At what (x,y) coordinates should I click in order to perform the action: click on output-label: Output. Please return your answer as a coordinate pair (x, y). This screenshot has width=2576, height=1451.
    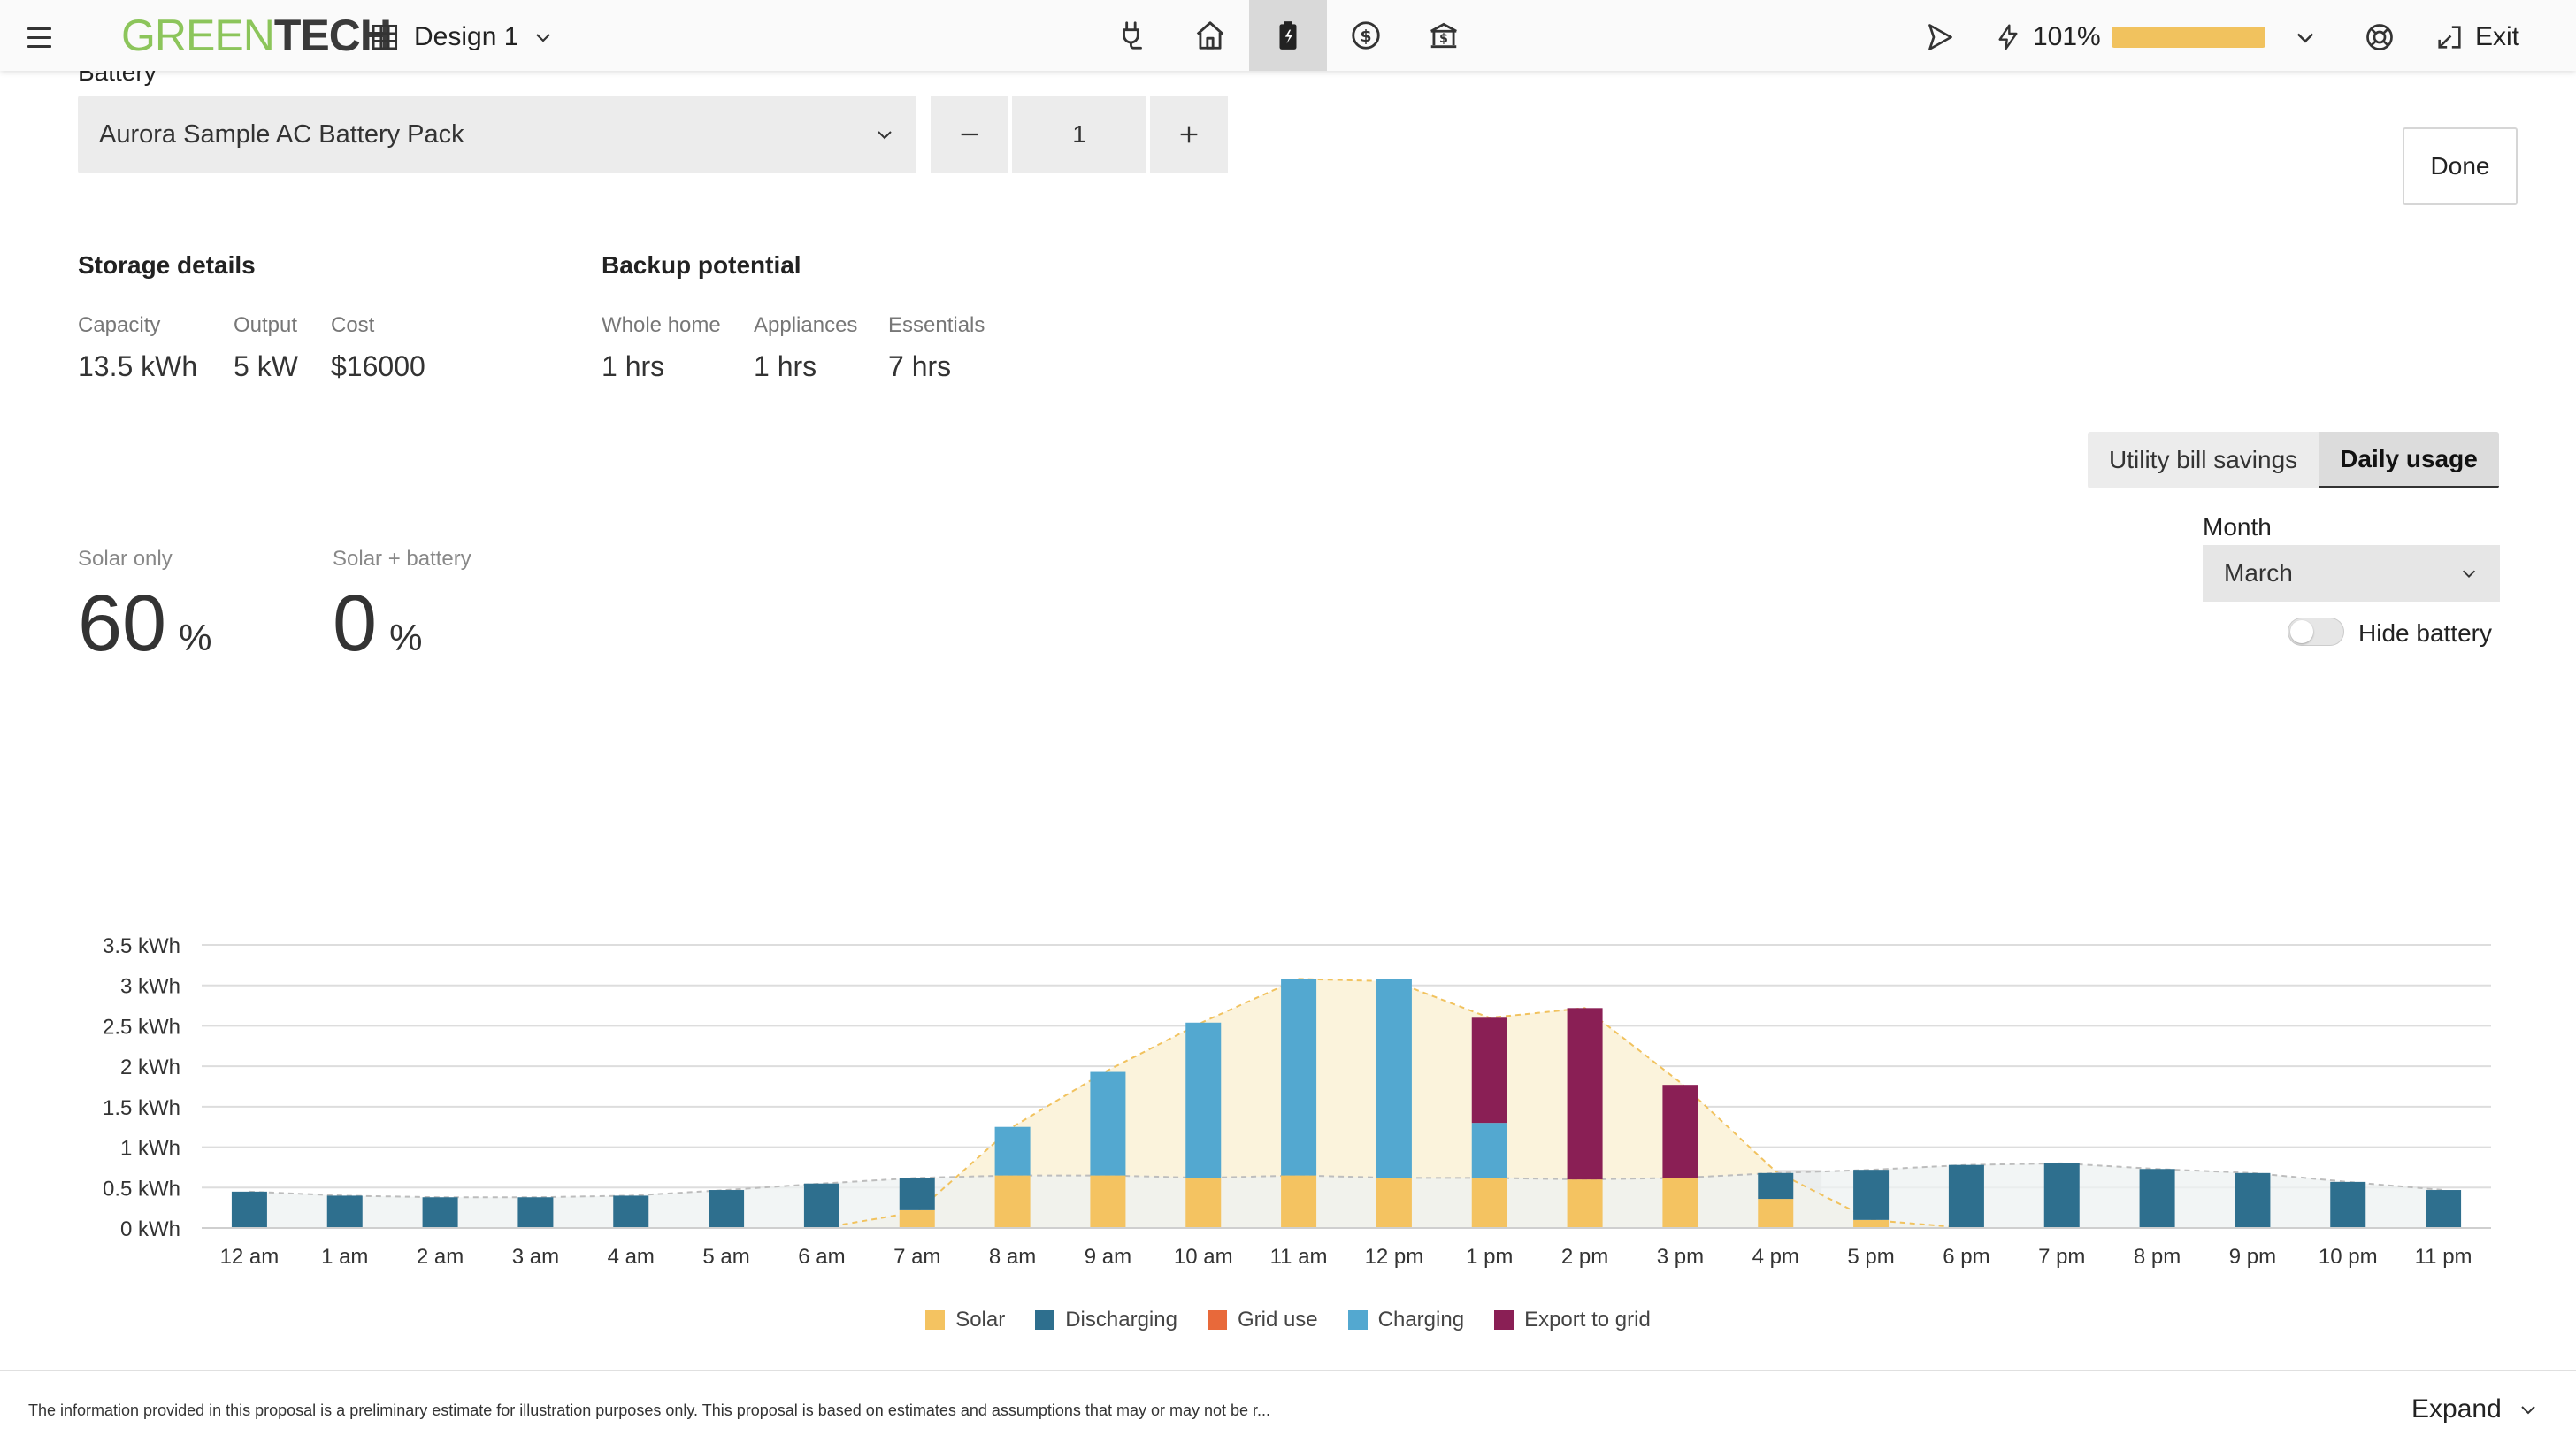
    Looking at the image, I should click on (266, 325).